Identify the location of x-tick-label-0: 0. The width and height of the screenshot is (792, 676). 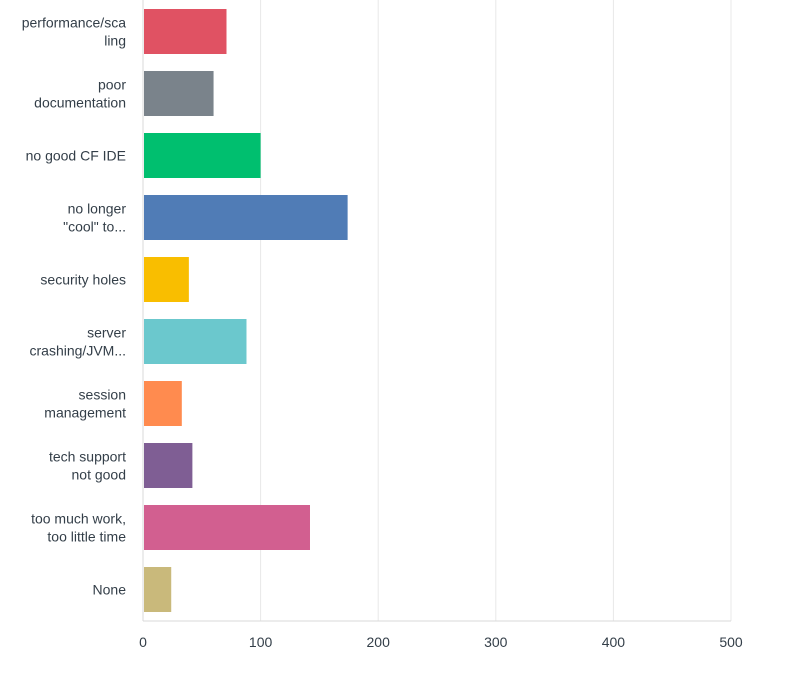
(143, 642).